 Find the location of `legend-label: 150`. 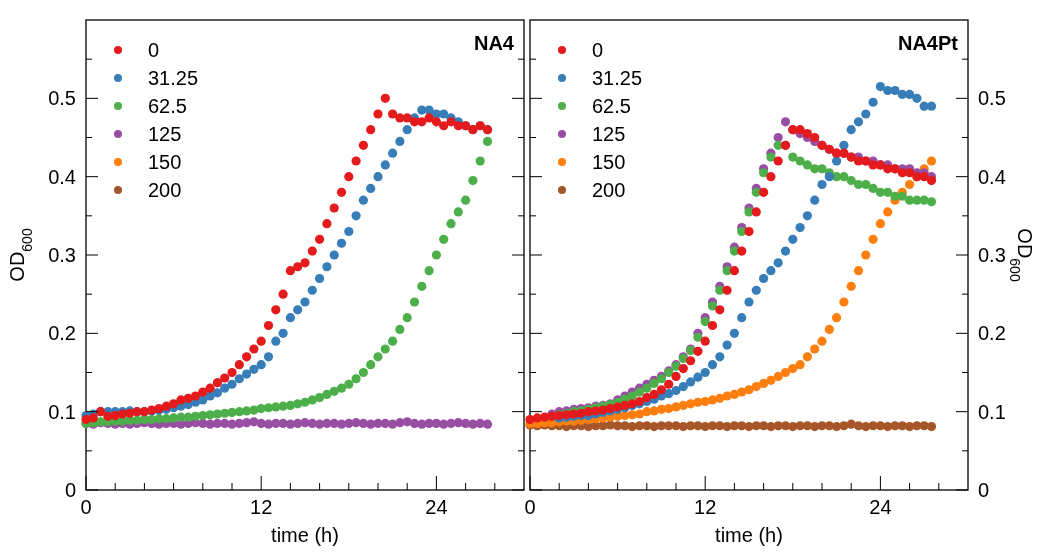

legend-label: 150 is located at coordinates (165, 162).